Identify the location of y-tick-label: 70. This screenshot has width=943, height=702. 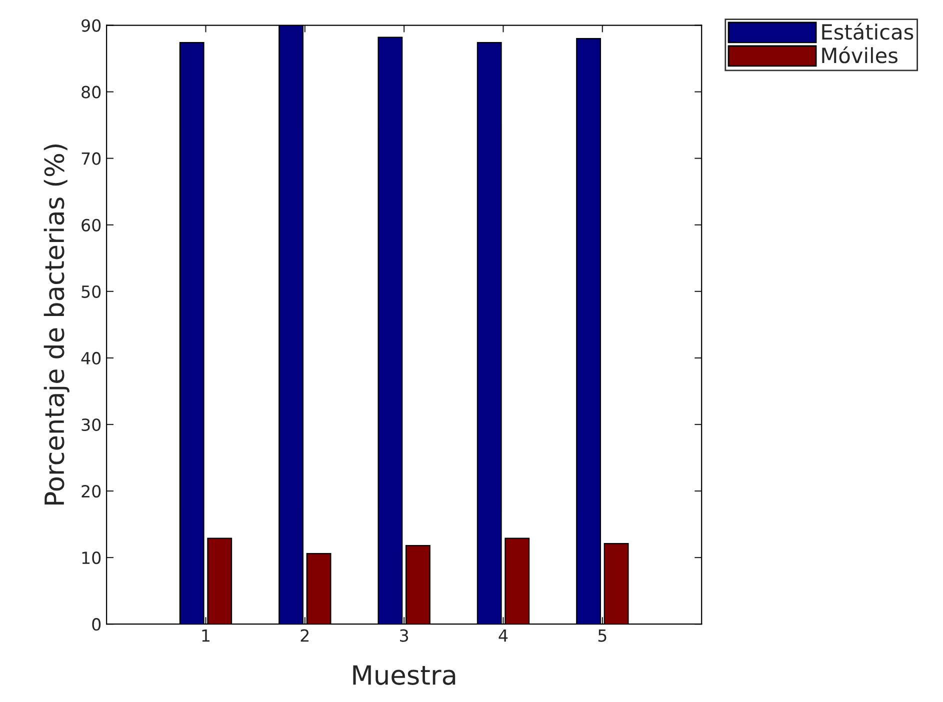
(91, 158).